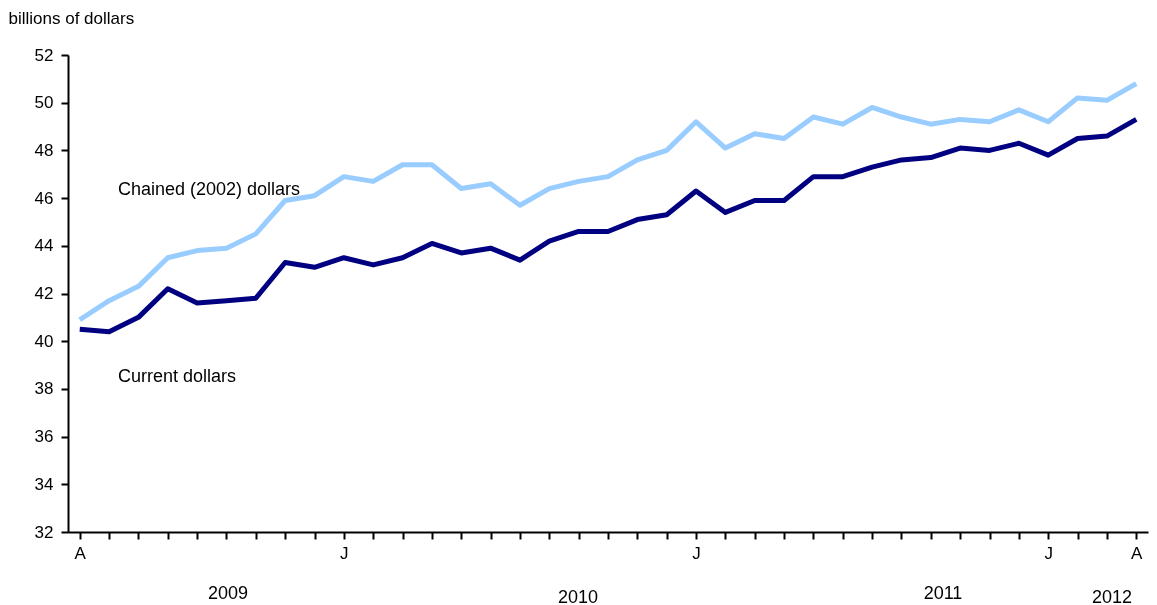  I want to click on text: 2010, so click(578, 596).